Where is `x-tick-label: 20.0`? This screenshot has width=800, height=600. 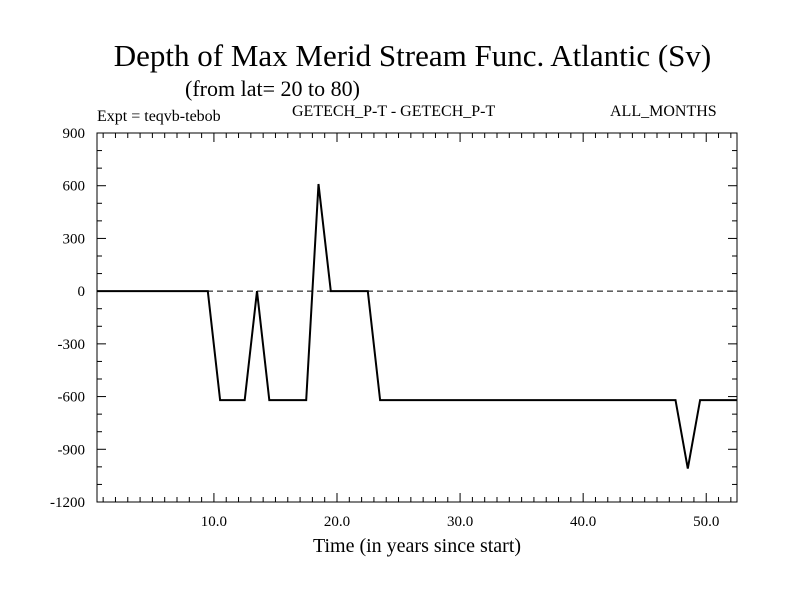
x-tick-label: 20.0 is located at coordinates (337, 522).